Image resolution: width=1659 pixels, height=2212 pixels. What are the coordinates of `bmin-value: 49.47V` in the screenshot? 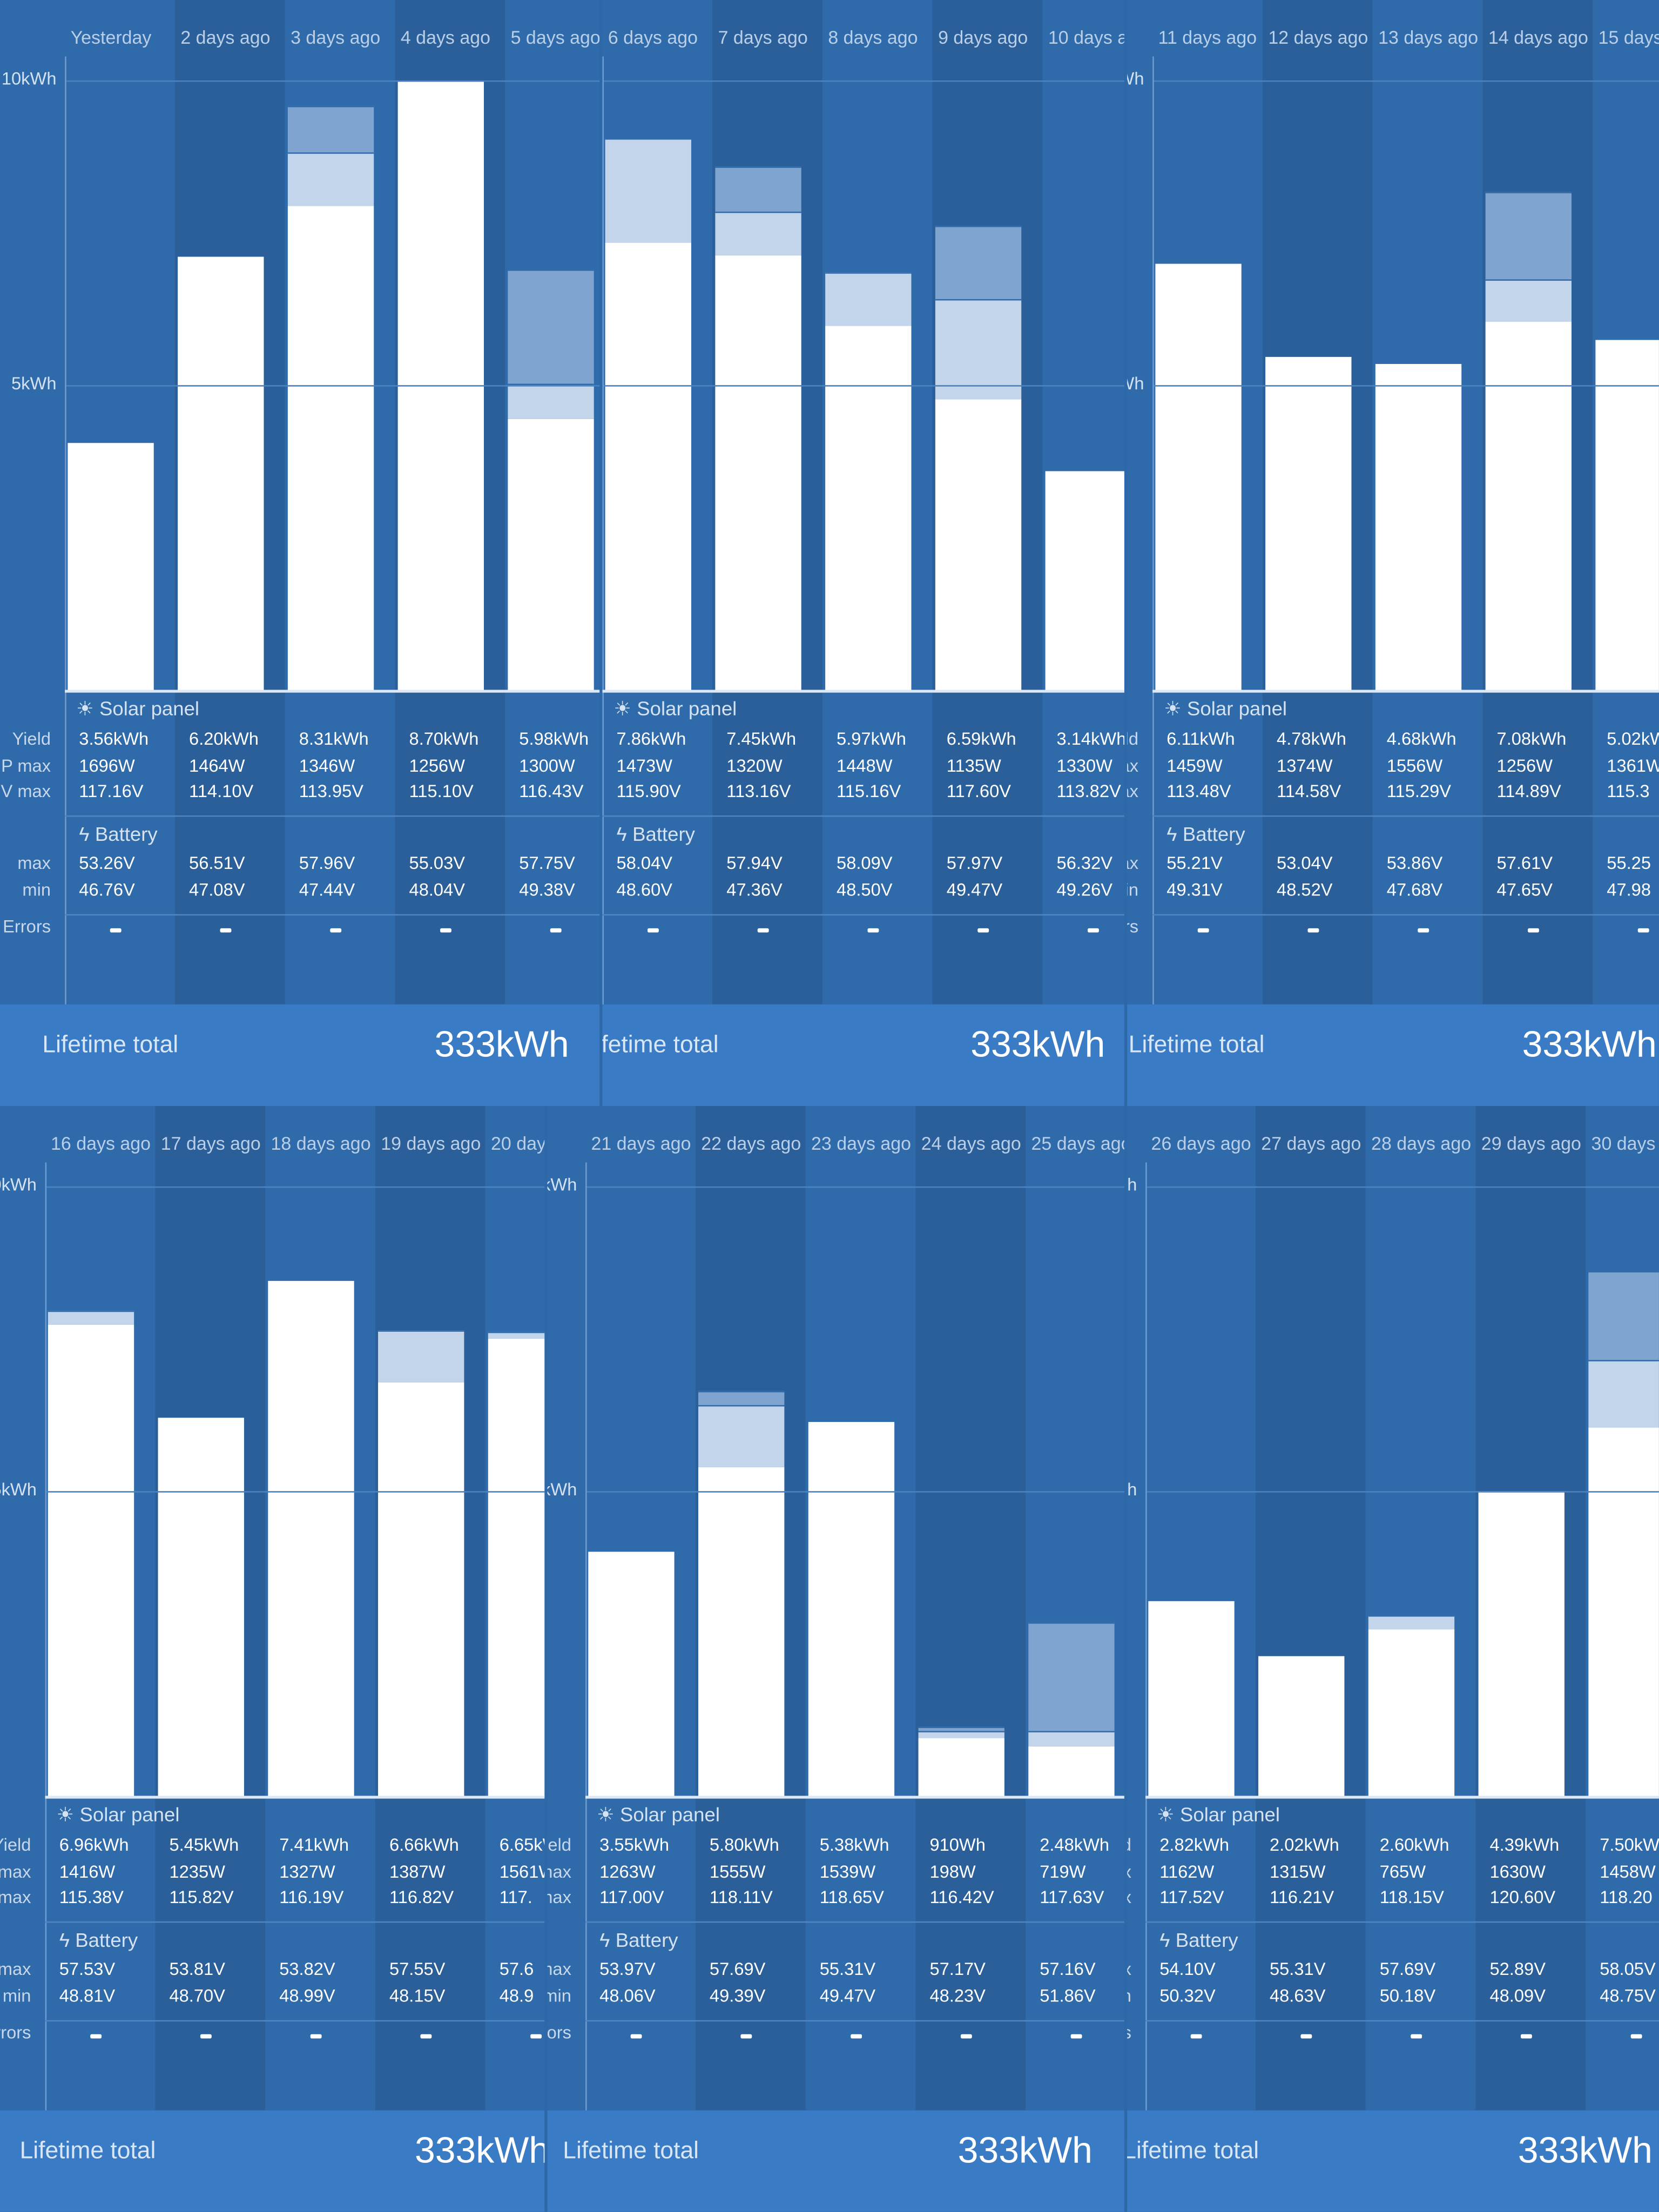 It's located at (974, 890).